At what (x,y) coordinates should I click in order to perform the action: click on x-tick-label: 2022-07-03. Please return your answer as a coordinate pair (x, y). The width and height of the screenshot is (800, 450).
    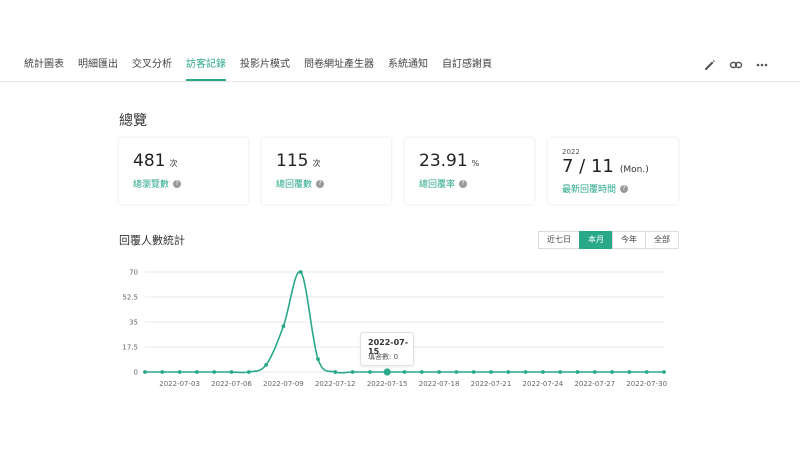
    Looking at the image, I should click on (179, 384).